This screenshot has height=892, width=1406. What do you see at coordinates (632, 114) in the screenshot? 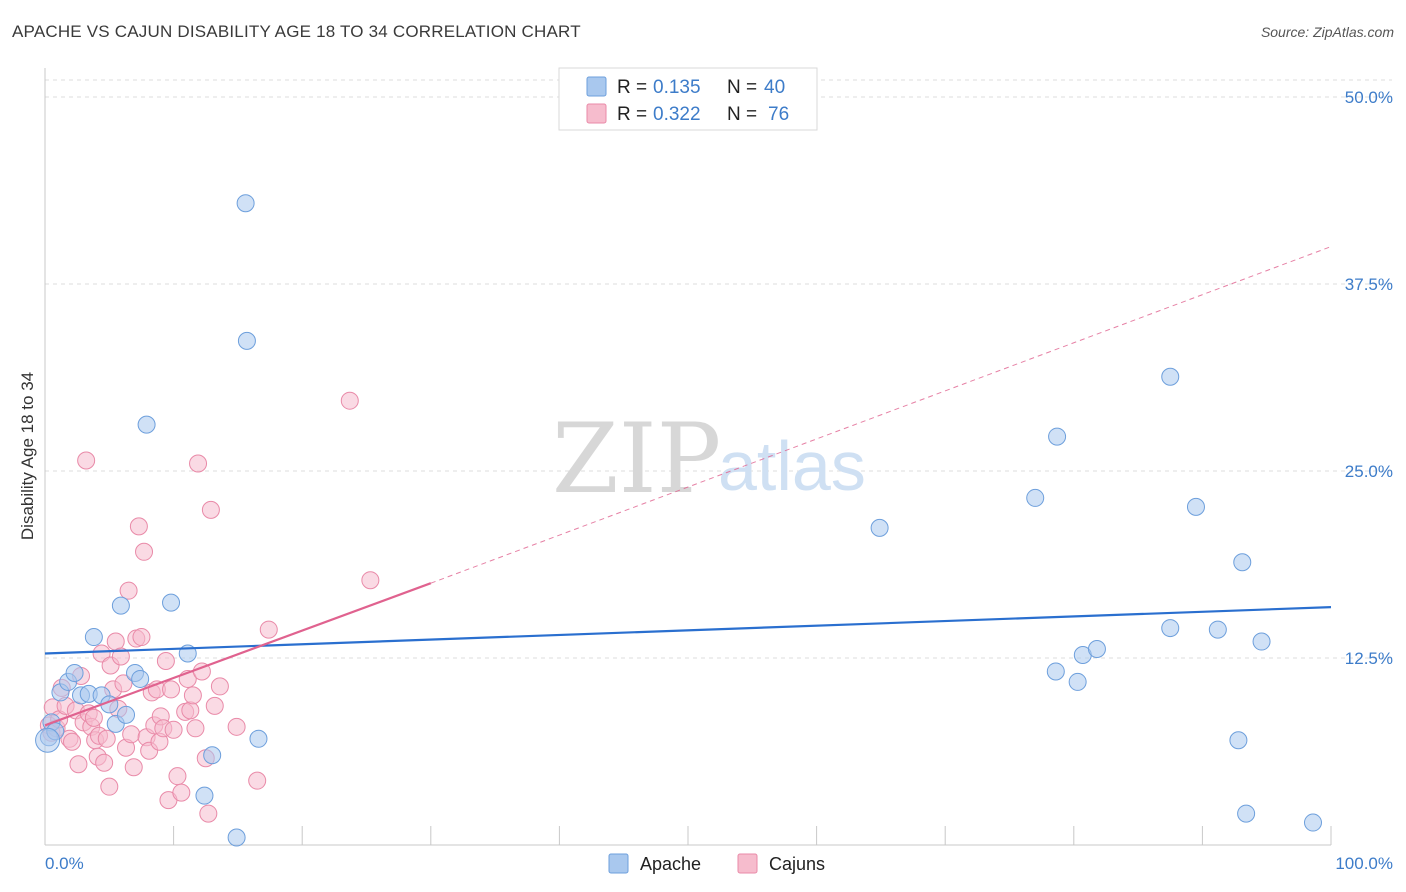
I see `legend-r-label-cajuns: R =` at bounding box center [632, 114].